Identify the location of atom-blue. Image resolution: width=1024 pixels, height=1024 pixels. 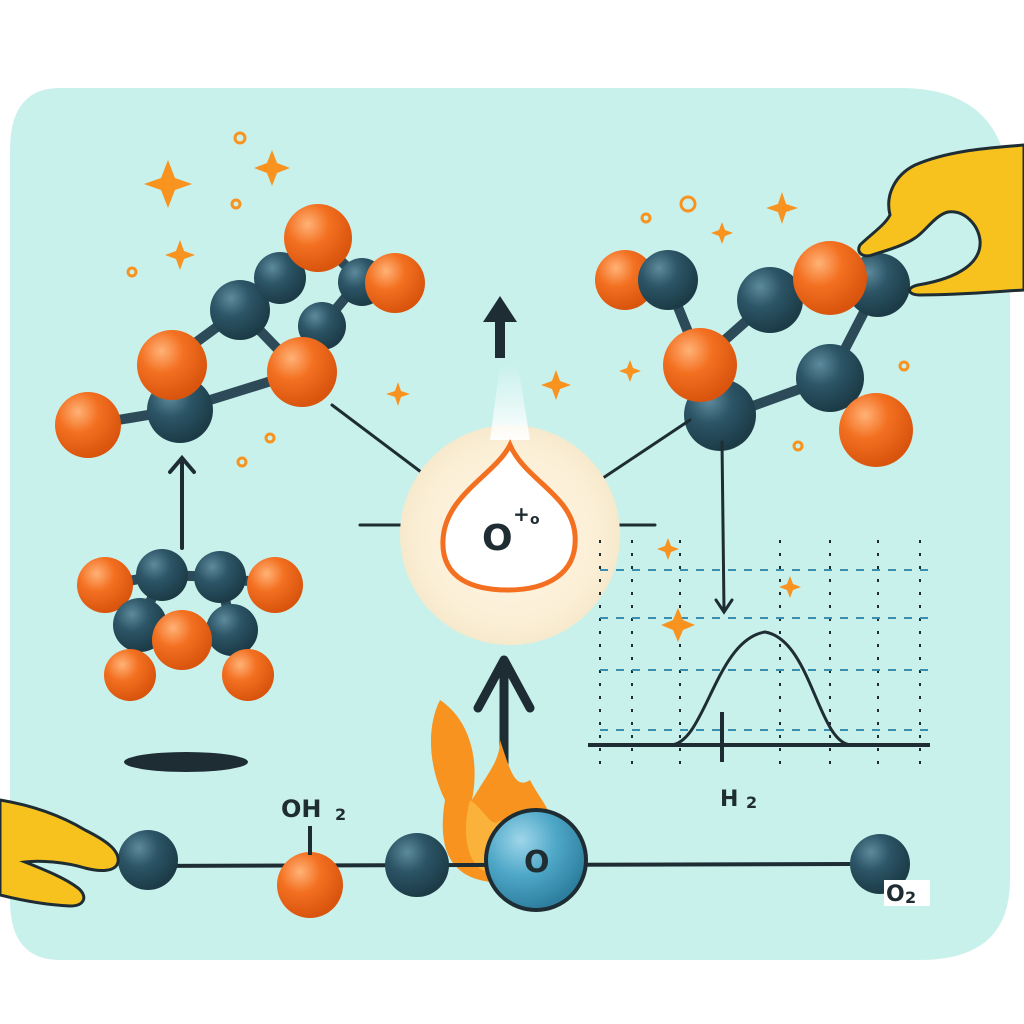
(536, 860).